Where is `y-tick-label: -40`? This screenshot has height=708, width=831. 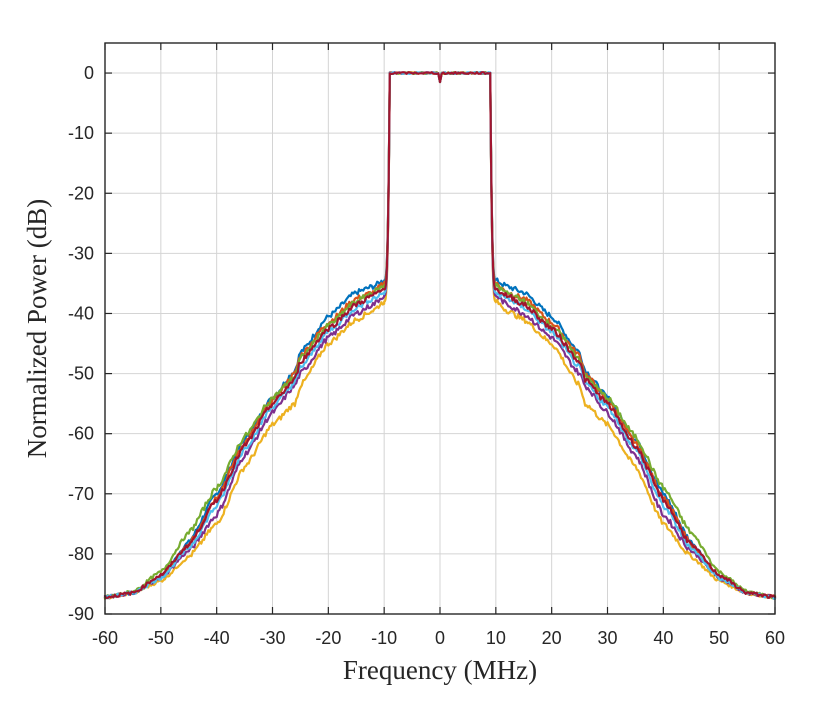
y-tick-label: -40 is located at coordinates (81, 313).